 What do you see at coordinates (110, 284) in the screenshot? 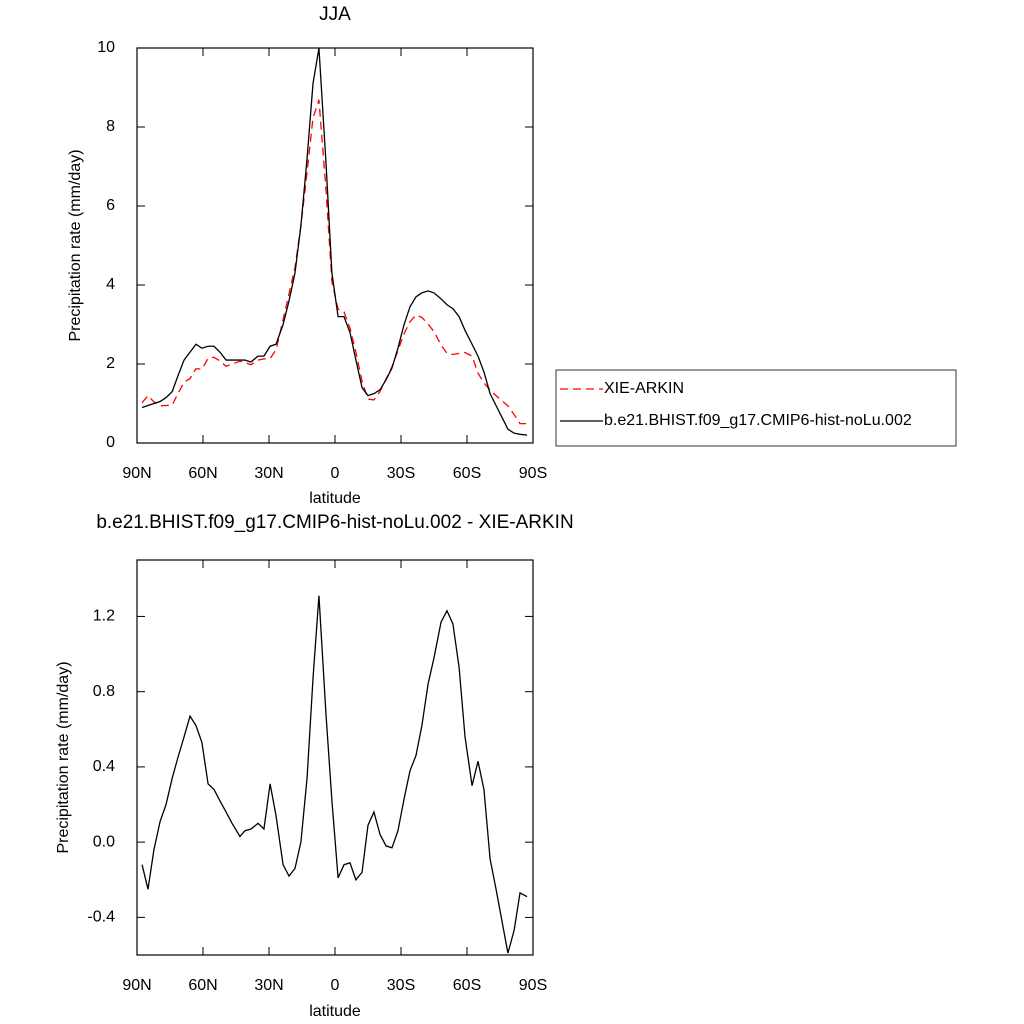
I see `y-tick-label: 4` at bounding box center [110, 284].